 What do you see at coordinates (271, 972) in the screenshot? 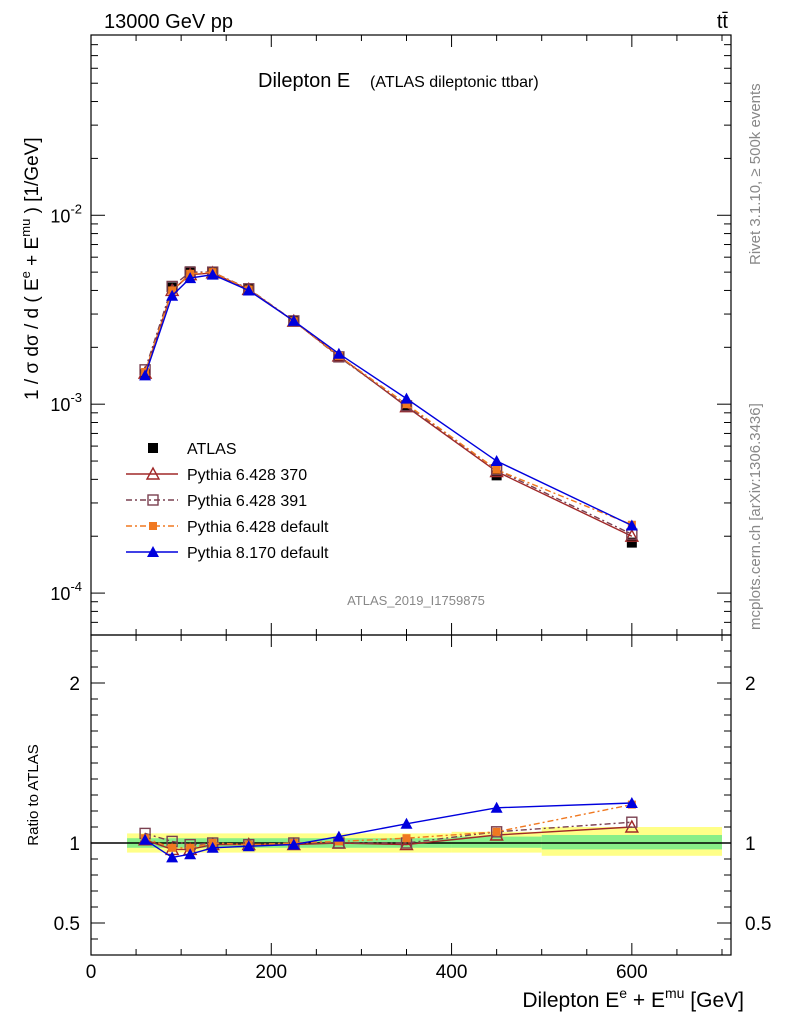
I see `x-tick-label: 200` at bounding box center [271, 972].